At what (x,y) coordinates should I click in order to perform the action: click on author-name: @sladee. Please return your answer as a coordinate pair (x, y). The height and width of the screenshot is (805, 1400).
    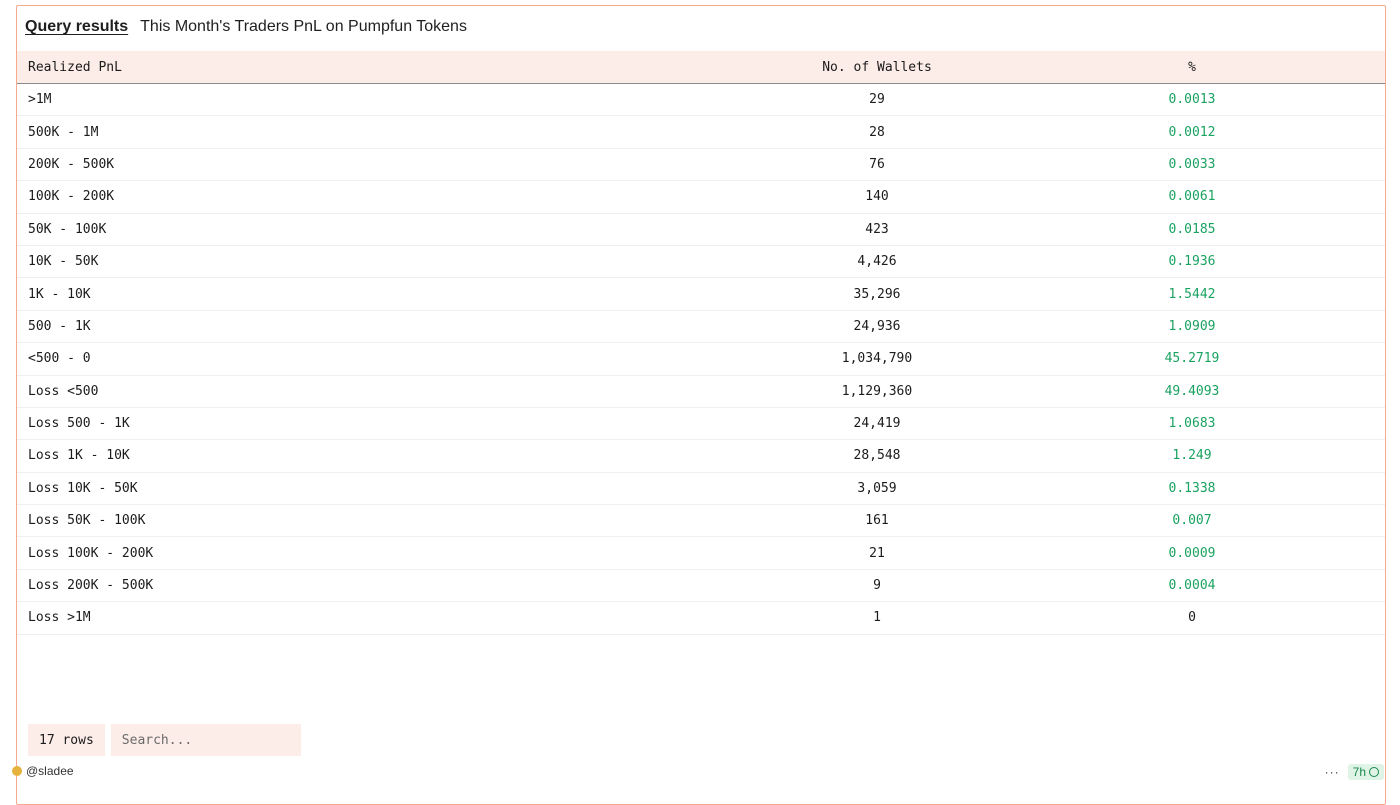
    Looking at the image, I should click on (50, 771).